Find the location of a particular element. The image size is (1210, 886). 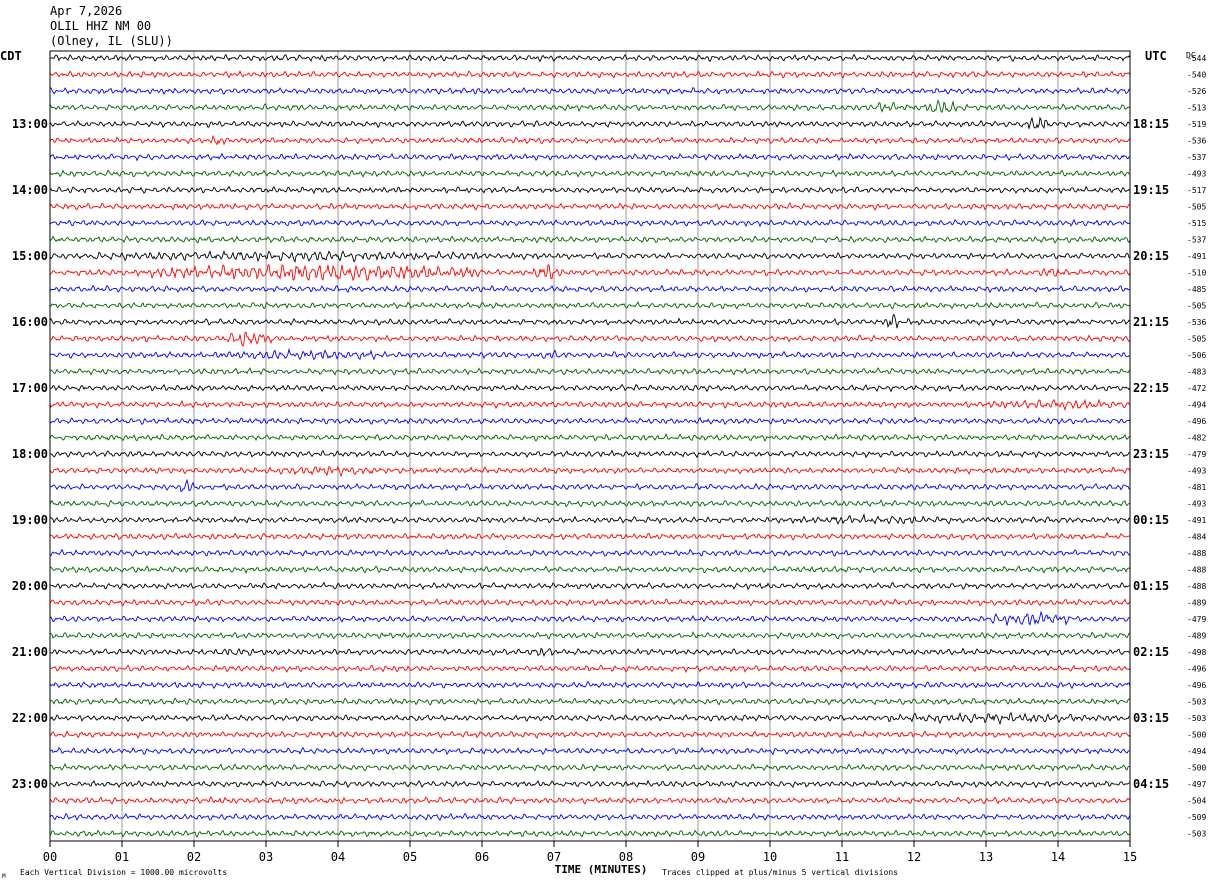

x-tick-label: 05 is located at coordinates (410, 857).